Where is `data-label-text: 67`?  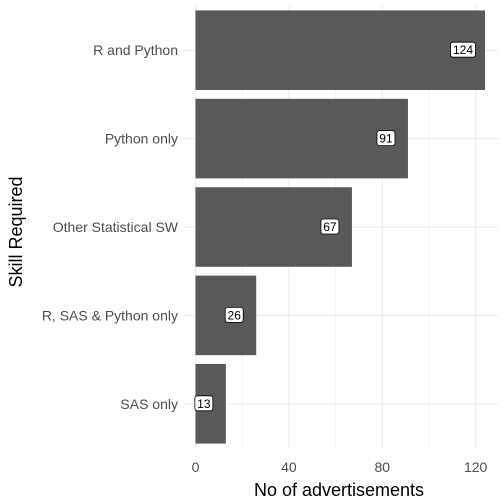 data-label-text: 67 is located at coordinates (330, 227).